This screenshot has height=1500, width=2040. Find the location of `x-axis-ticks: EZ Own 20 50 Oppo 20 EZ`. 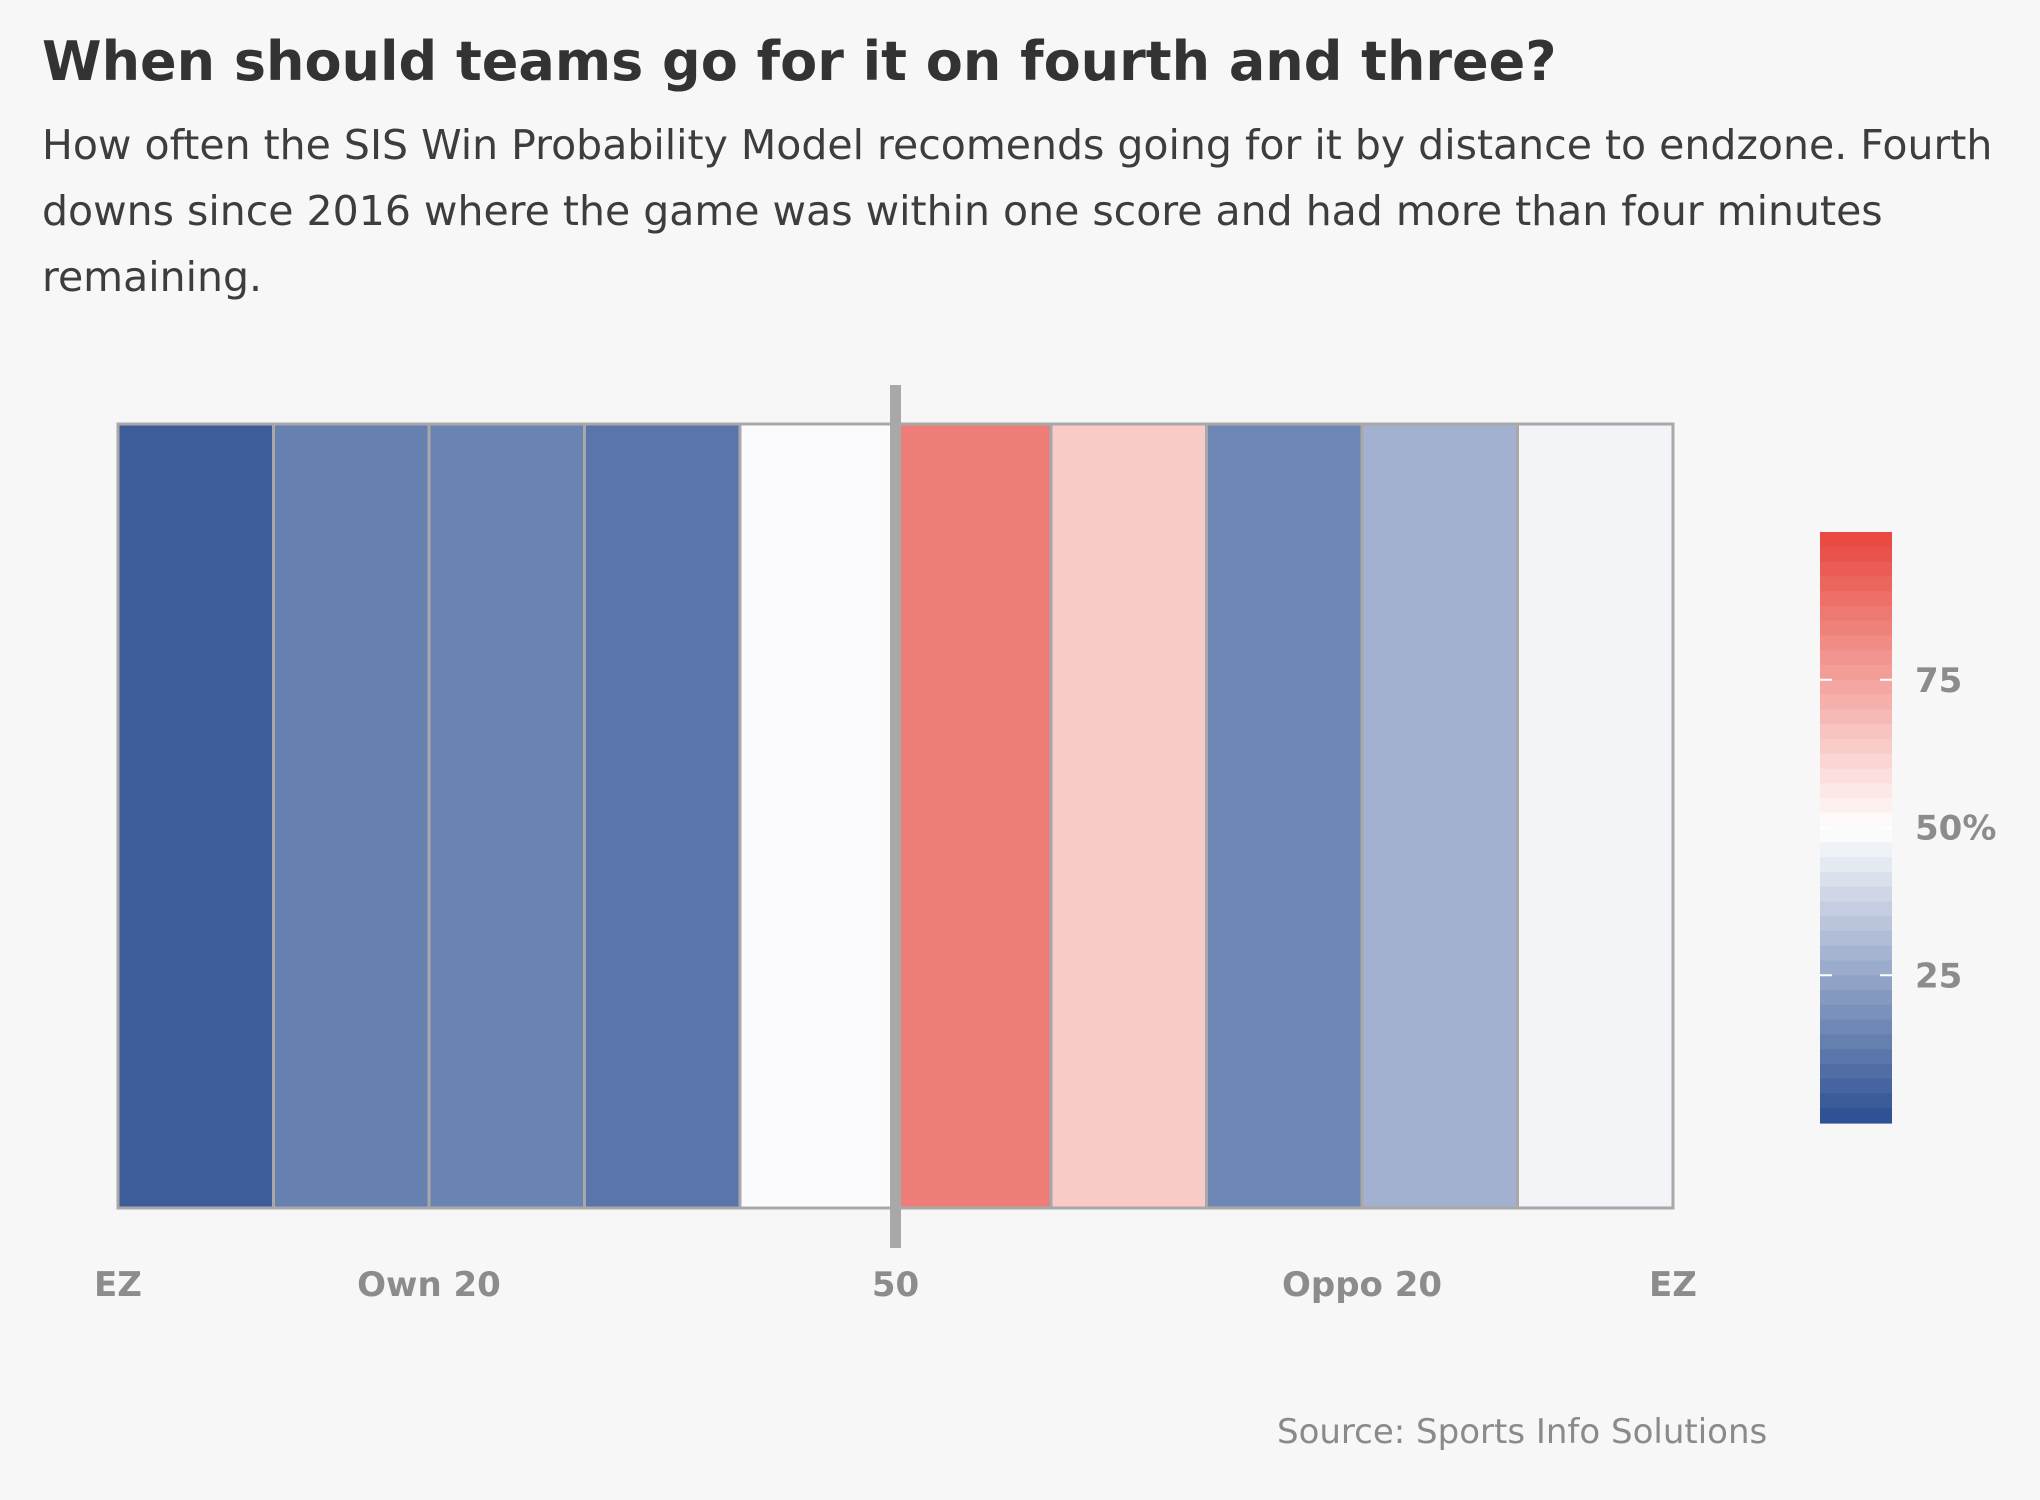

x-axis-ticks: EZ Own 20 50 Oppo 20 EZ is located at coordinates (895, 1285).